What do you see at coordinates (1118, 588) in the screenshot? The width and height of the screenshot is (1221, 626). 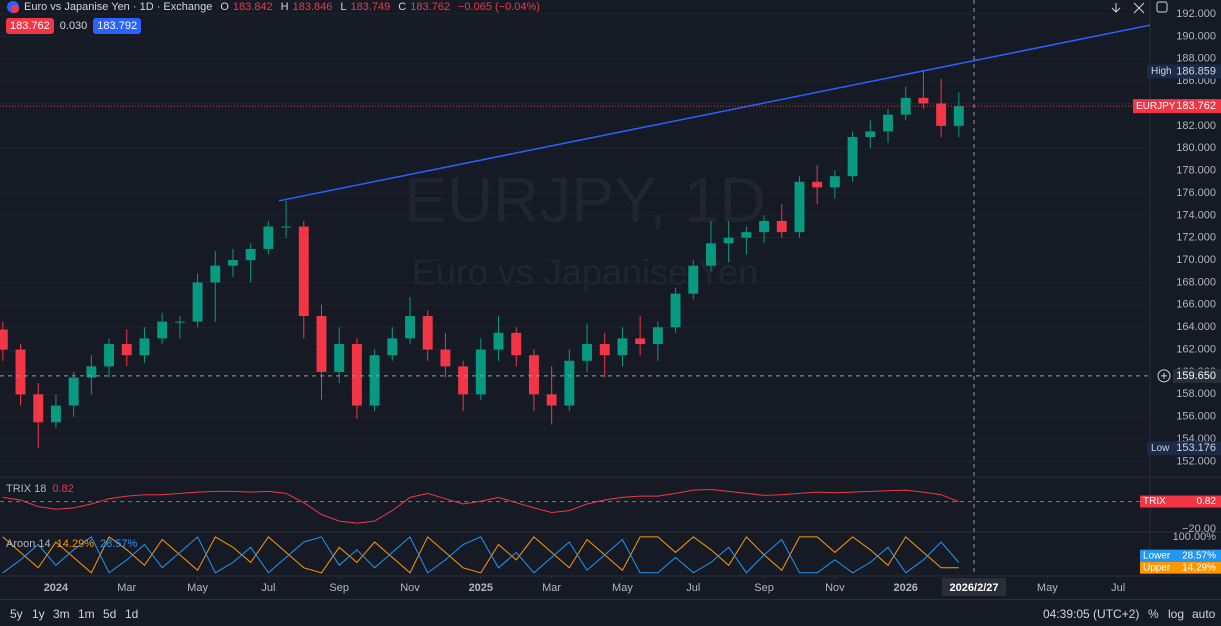 I see `x-tick-label: Jul` at bounding box center [1118, 588].